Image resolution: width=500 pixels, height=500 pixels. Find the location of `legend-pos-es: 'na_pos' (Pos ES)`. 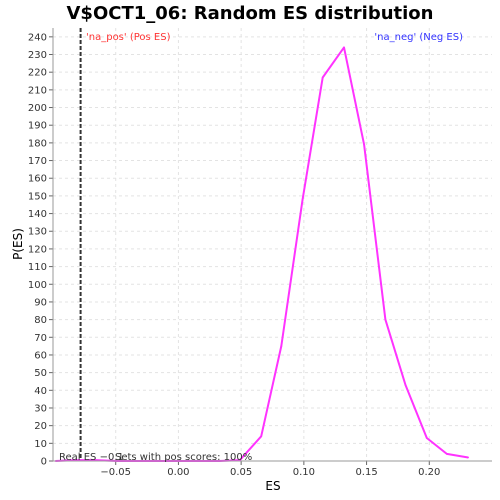

legend-pos-es: 'na_pos' (Pos ES) is located at coordinates (128, 37).